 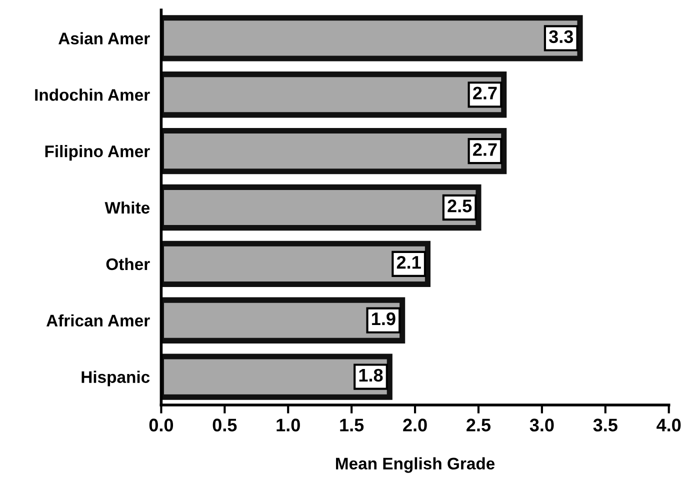 I want to click on data-label: 1.9, so click(x=384, y=319).